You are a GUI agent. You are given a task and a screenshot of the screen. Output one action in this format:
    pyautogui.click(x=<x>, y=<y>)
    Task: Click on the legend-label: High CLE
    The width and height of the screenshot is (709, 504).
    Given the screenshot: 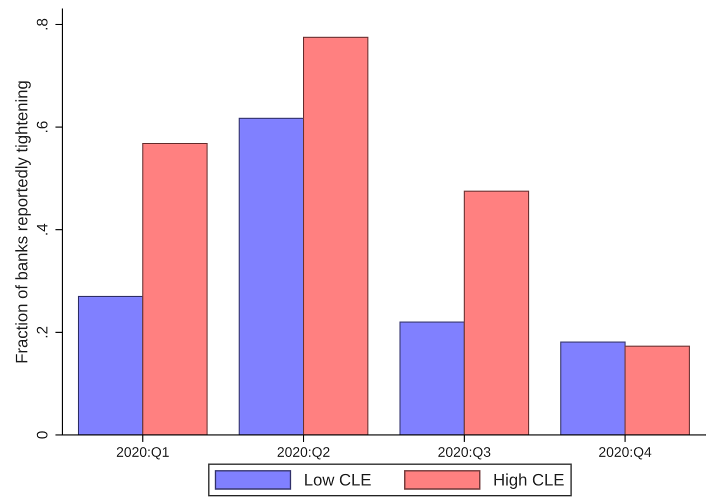 What is the action you would take?
    pyautogui.click(x=529, y=481)
    